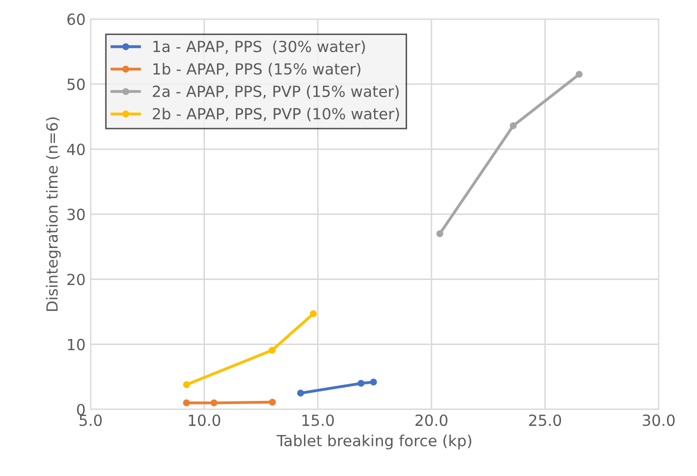 The image size is (697, 476). Describe the element at coordinates (76, 280) in the screenshot. I see `y-tick-label: 20` at that location.